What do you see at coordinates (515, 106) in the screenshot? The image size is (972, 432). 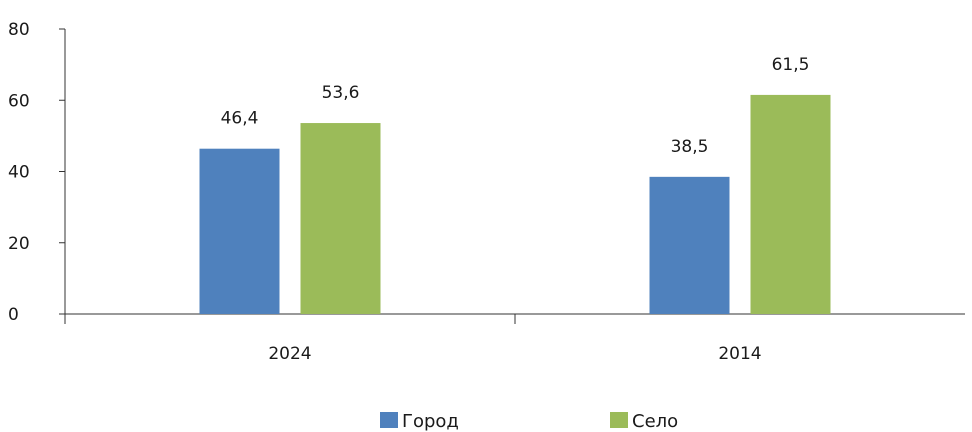 I see `data-labels: 46,4 53,6 38,5 61,5` at bounding box center [515, 106].